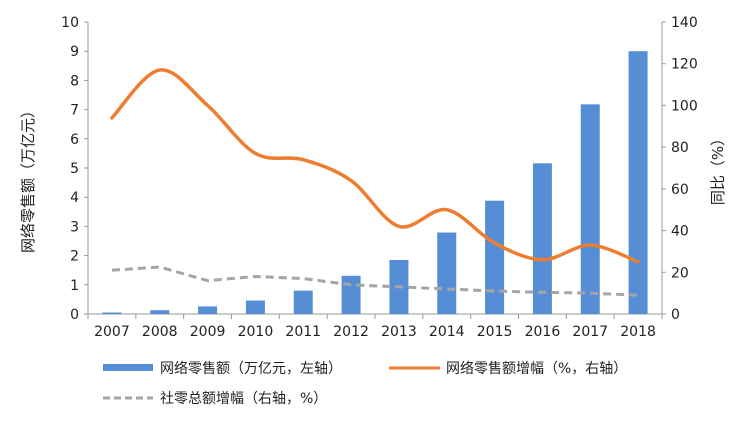 The height and width of the screenshot is (426, 754). What do you see at coordinates (680, 232) in the screenshot?
I see `y-right-tick-label: 40` at bounding box center [680, 232].